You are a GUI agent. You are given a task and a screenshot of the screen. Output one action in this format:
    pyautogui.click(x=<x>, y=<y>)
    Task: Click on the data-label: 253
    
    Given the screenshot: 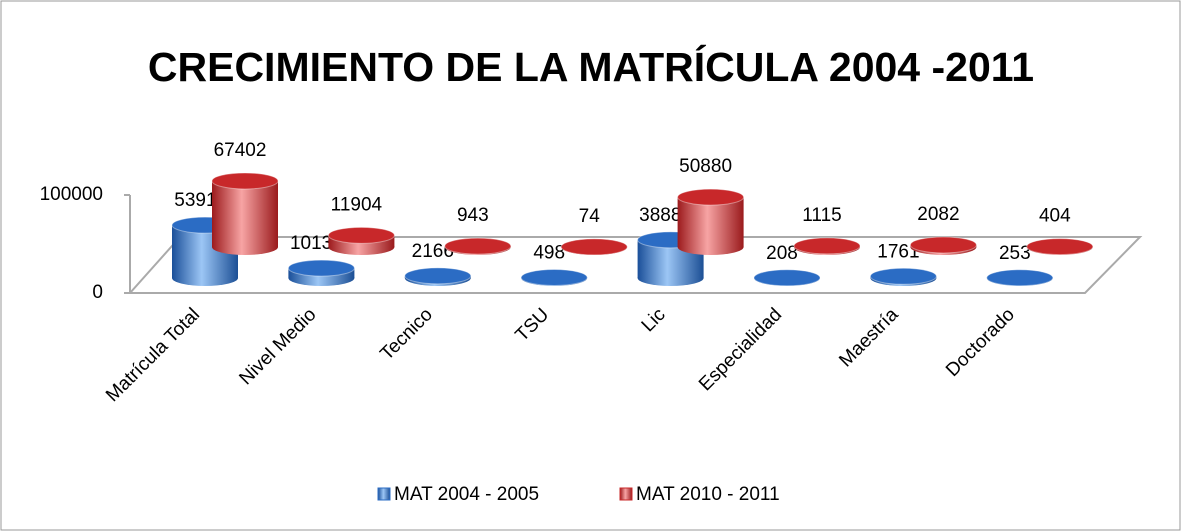 What is the action you would take?
    pyautogui.click(x=1015, y=253)
    